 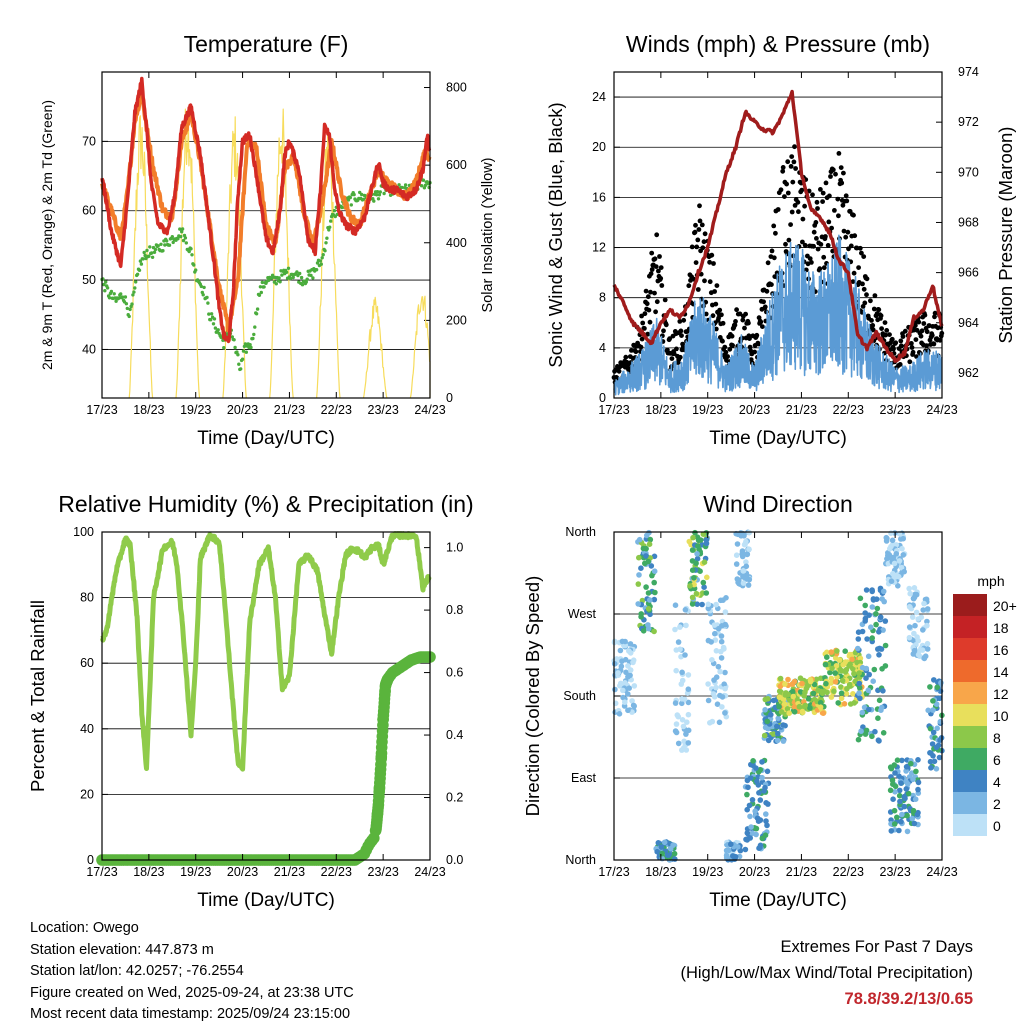 What do you see at coordinates (532, 696) in the screenshot?
I see `direction-y-axis-label: Direction (Colored By Speed)` at bounding box center [532, 696].